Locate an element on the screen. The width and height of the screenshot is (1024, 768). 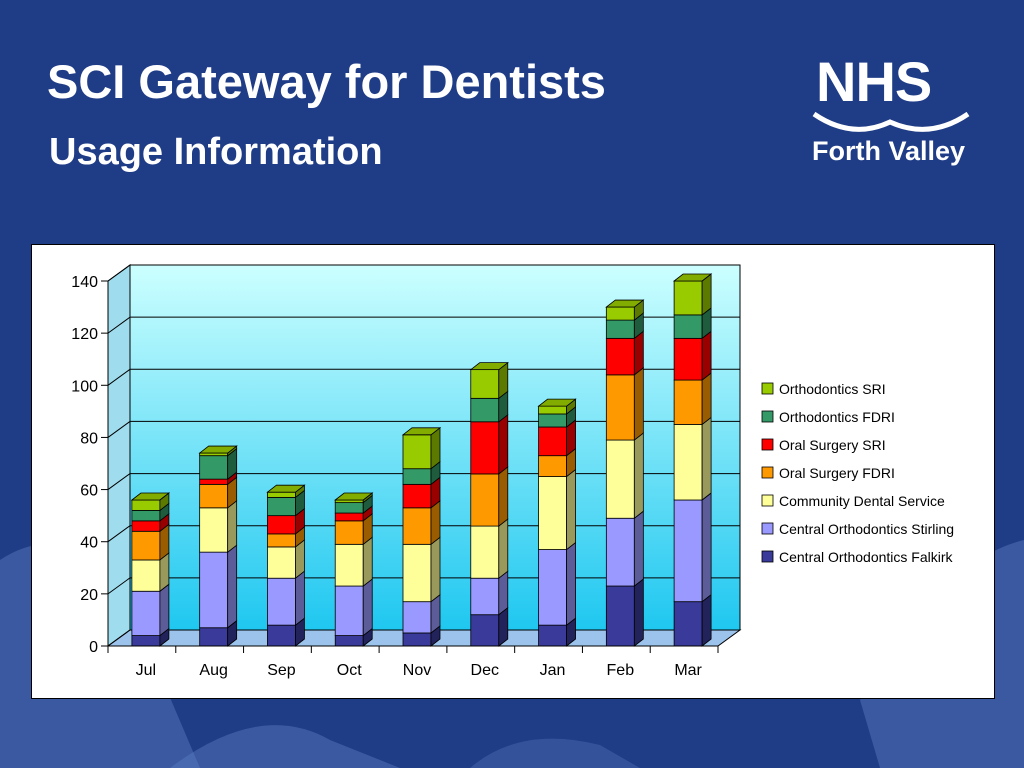
slide-title: SCI Gateway for Dentists is located at coordinates (326, 81).